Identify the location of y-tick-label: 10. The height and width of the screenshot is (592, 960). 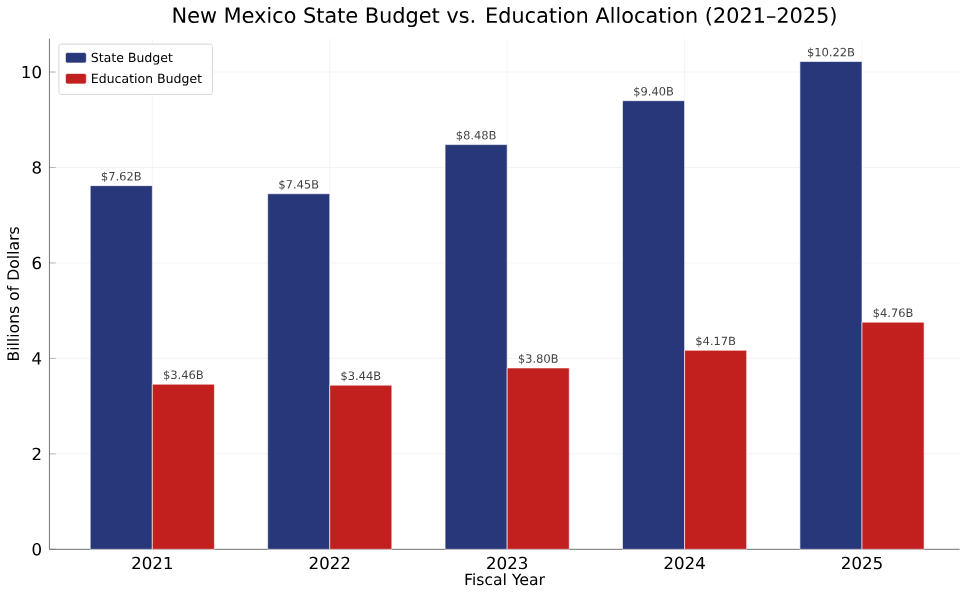
(31, 72).